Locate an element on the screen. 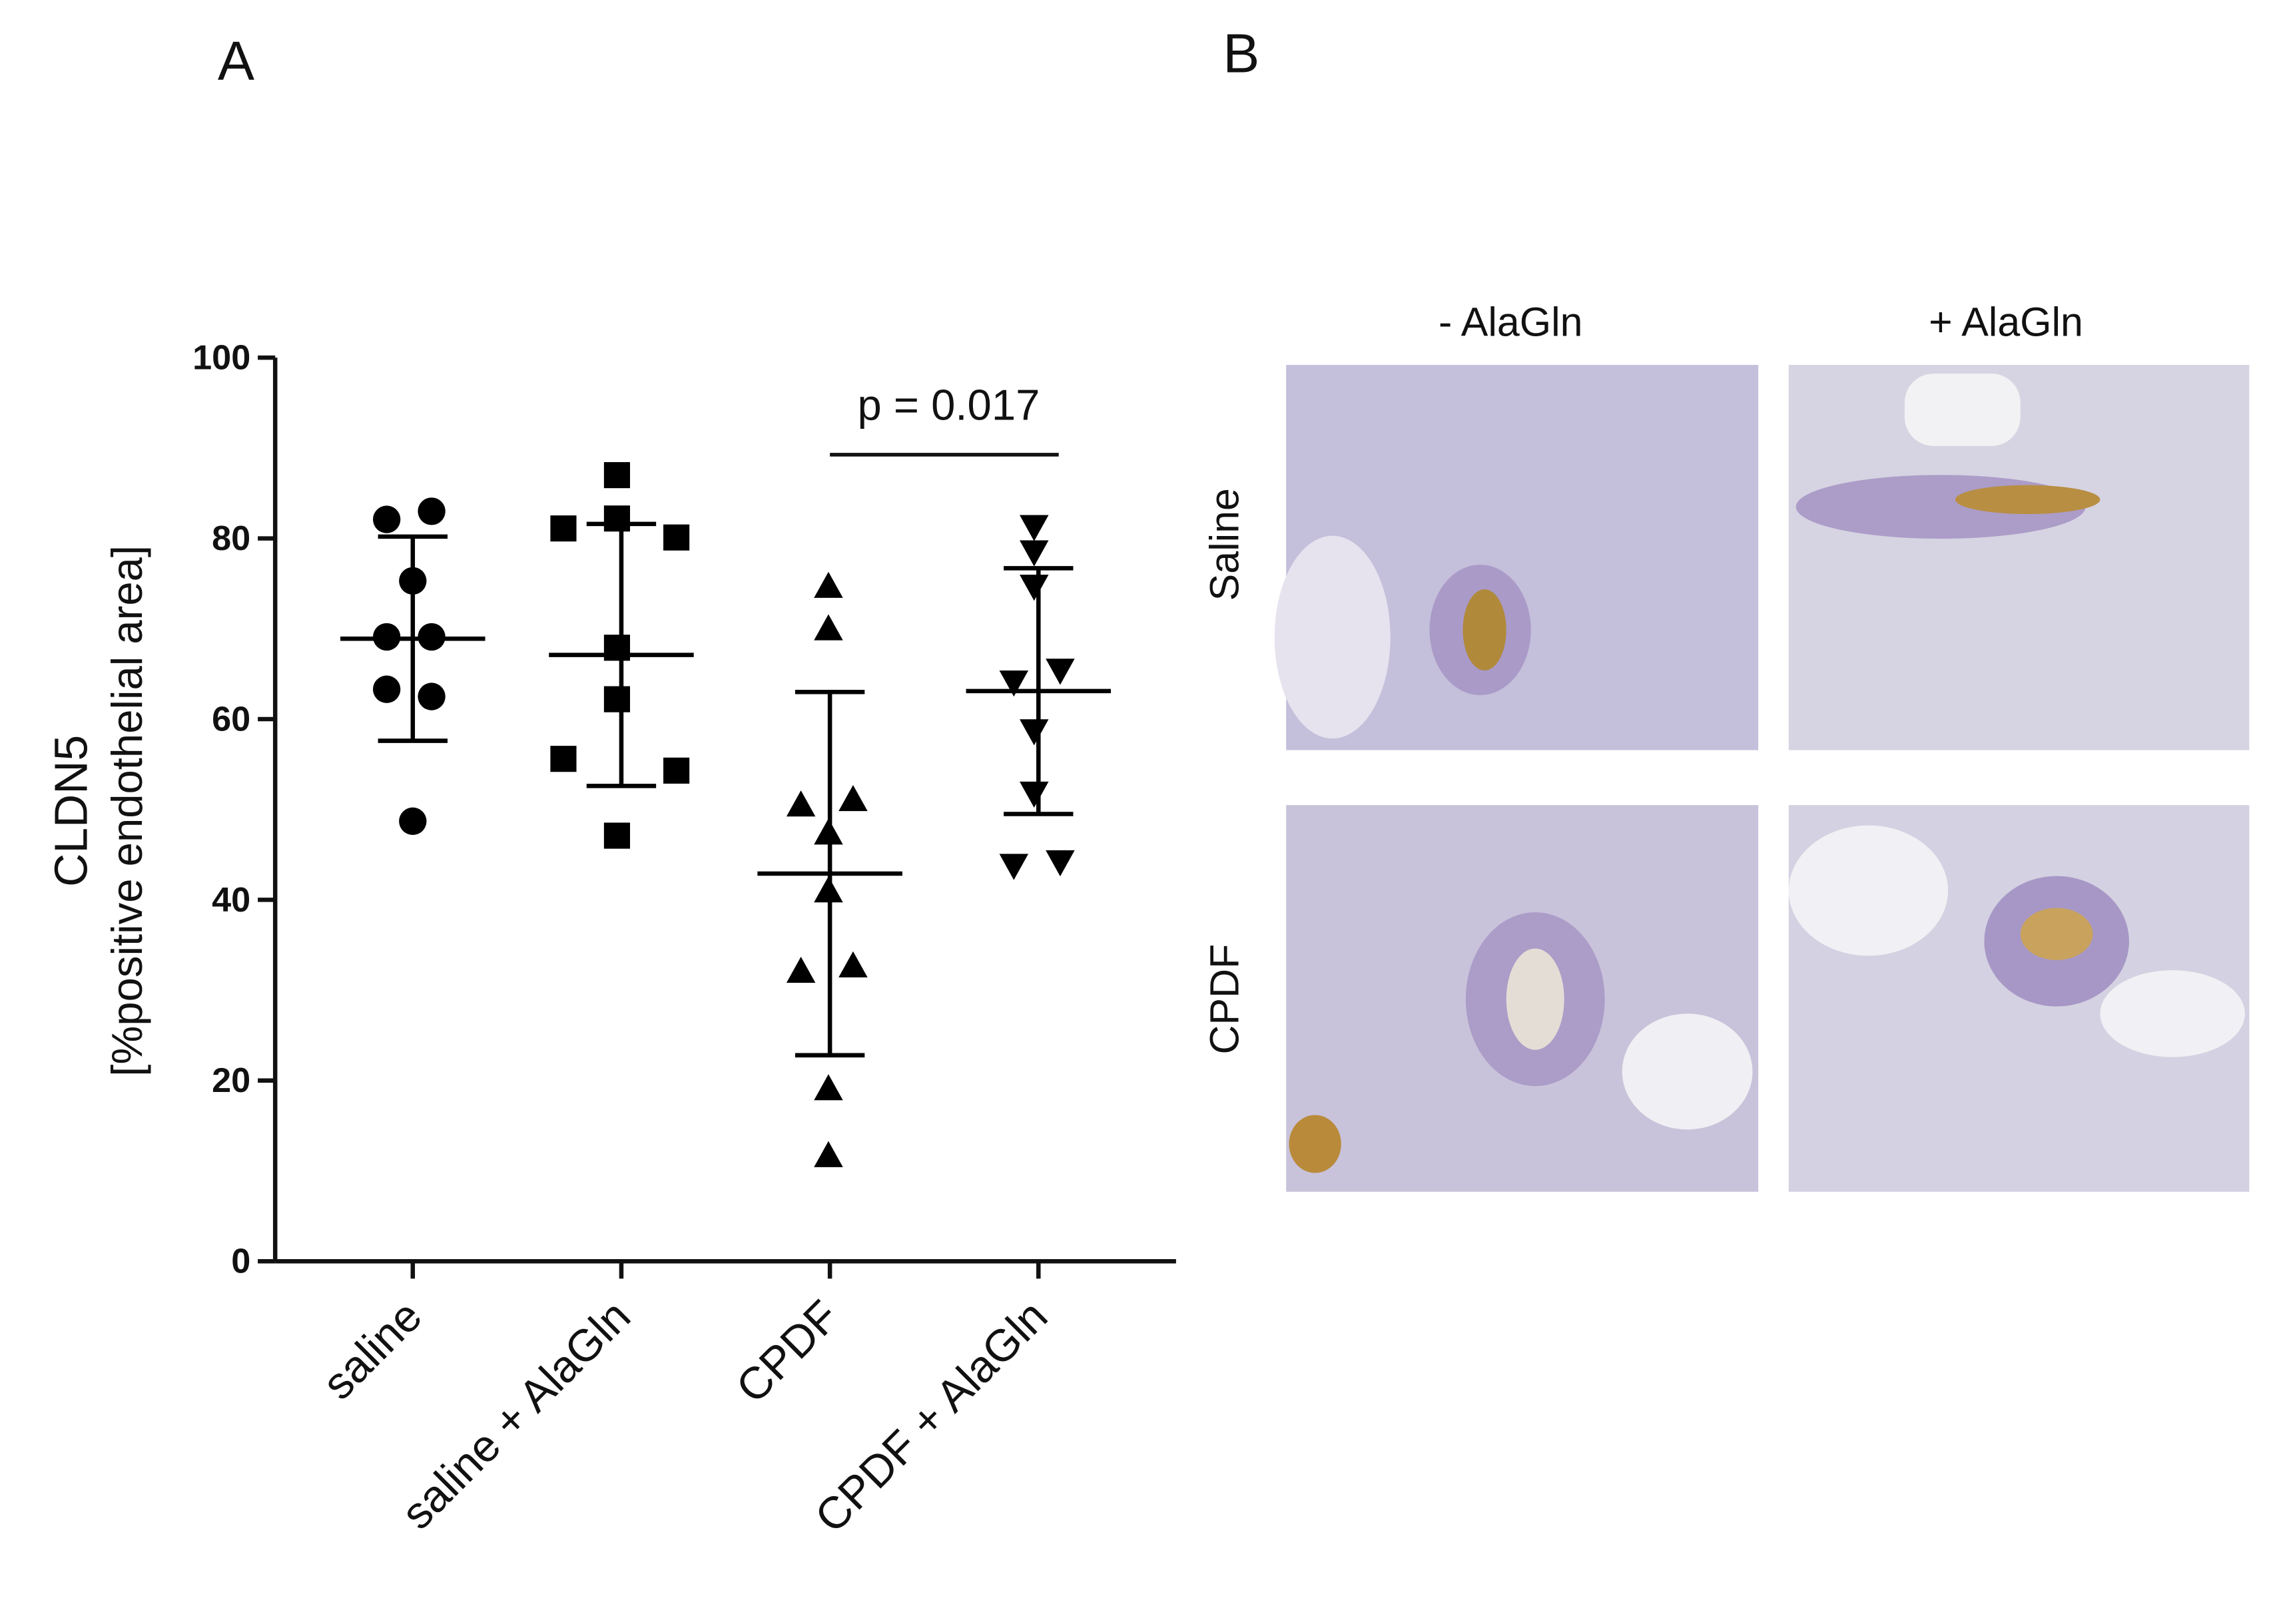 The image size is (2271, 1624). y-tick-label: 60 is located at coordinates (231, 719).